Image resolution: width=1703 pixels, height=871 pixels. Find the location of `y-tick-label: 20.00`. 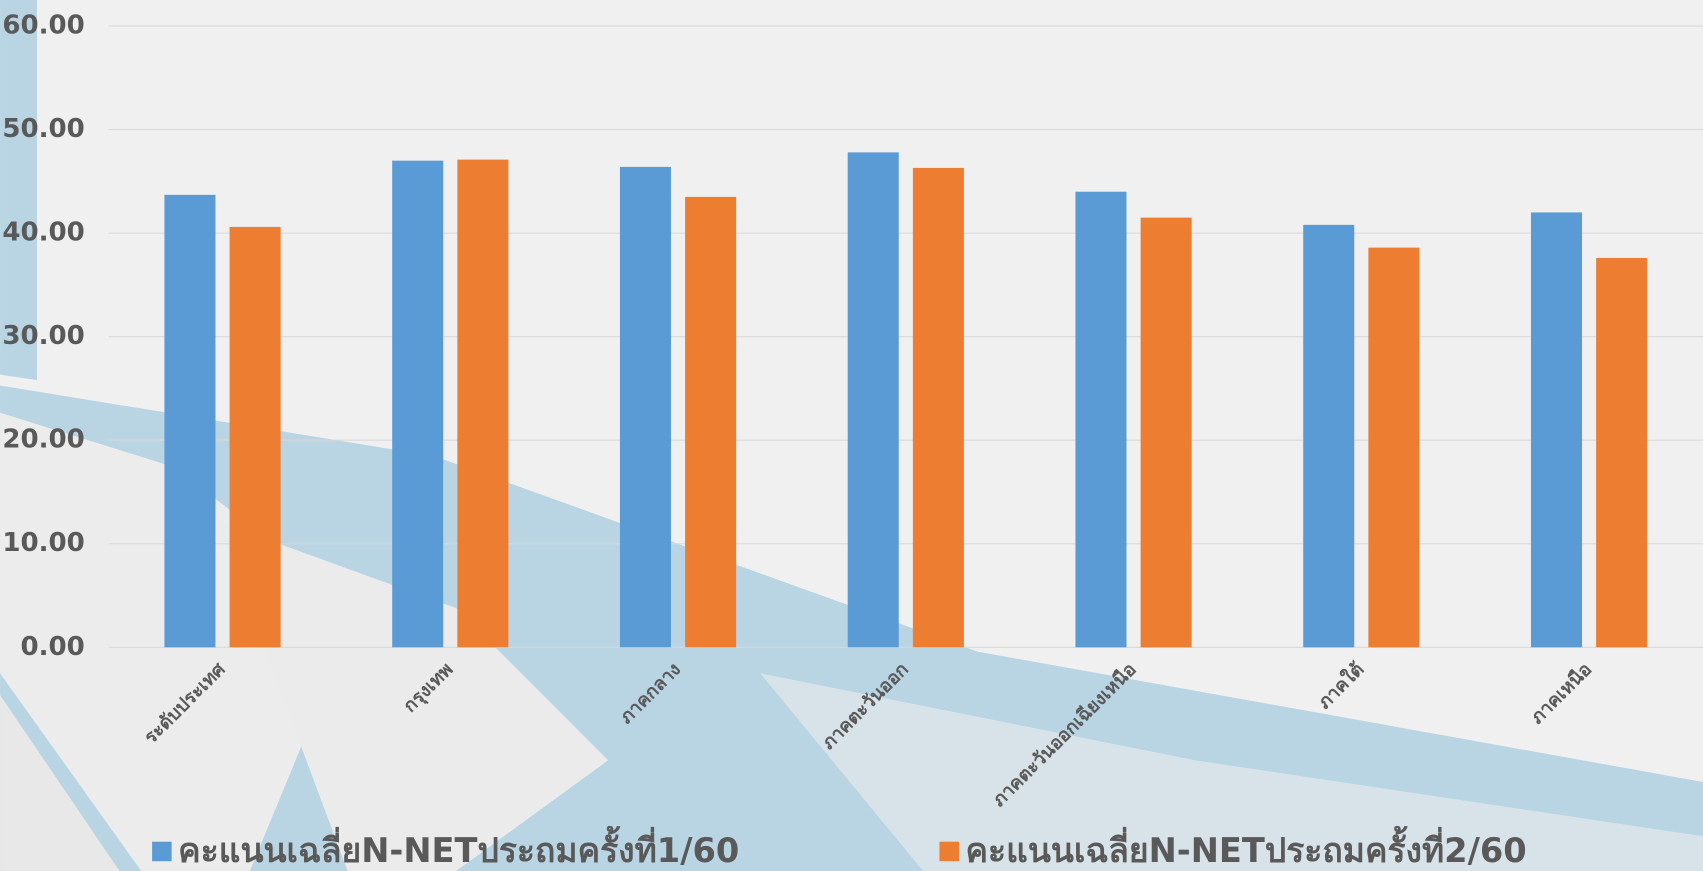

y-tick-label: 20.00 is located at coordinates (43, 440).